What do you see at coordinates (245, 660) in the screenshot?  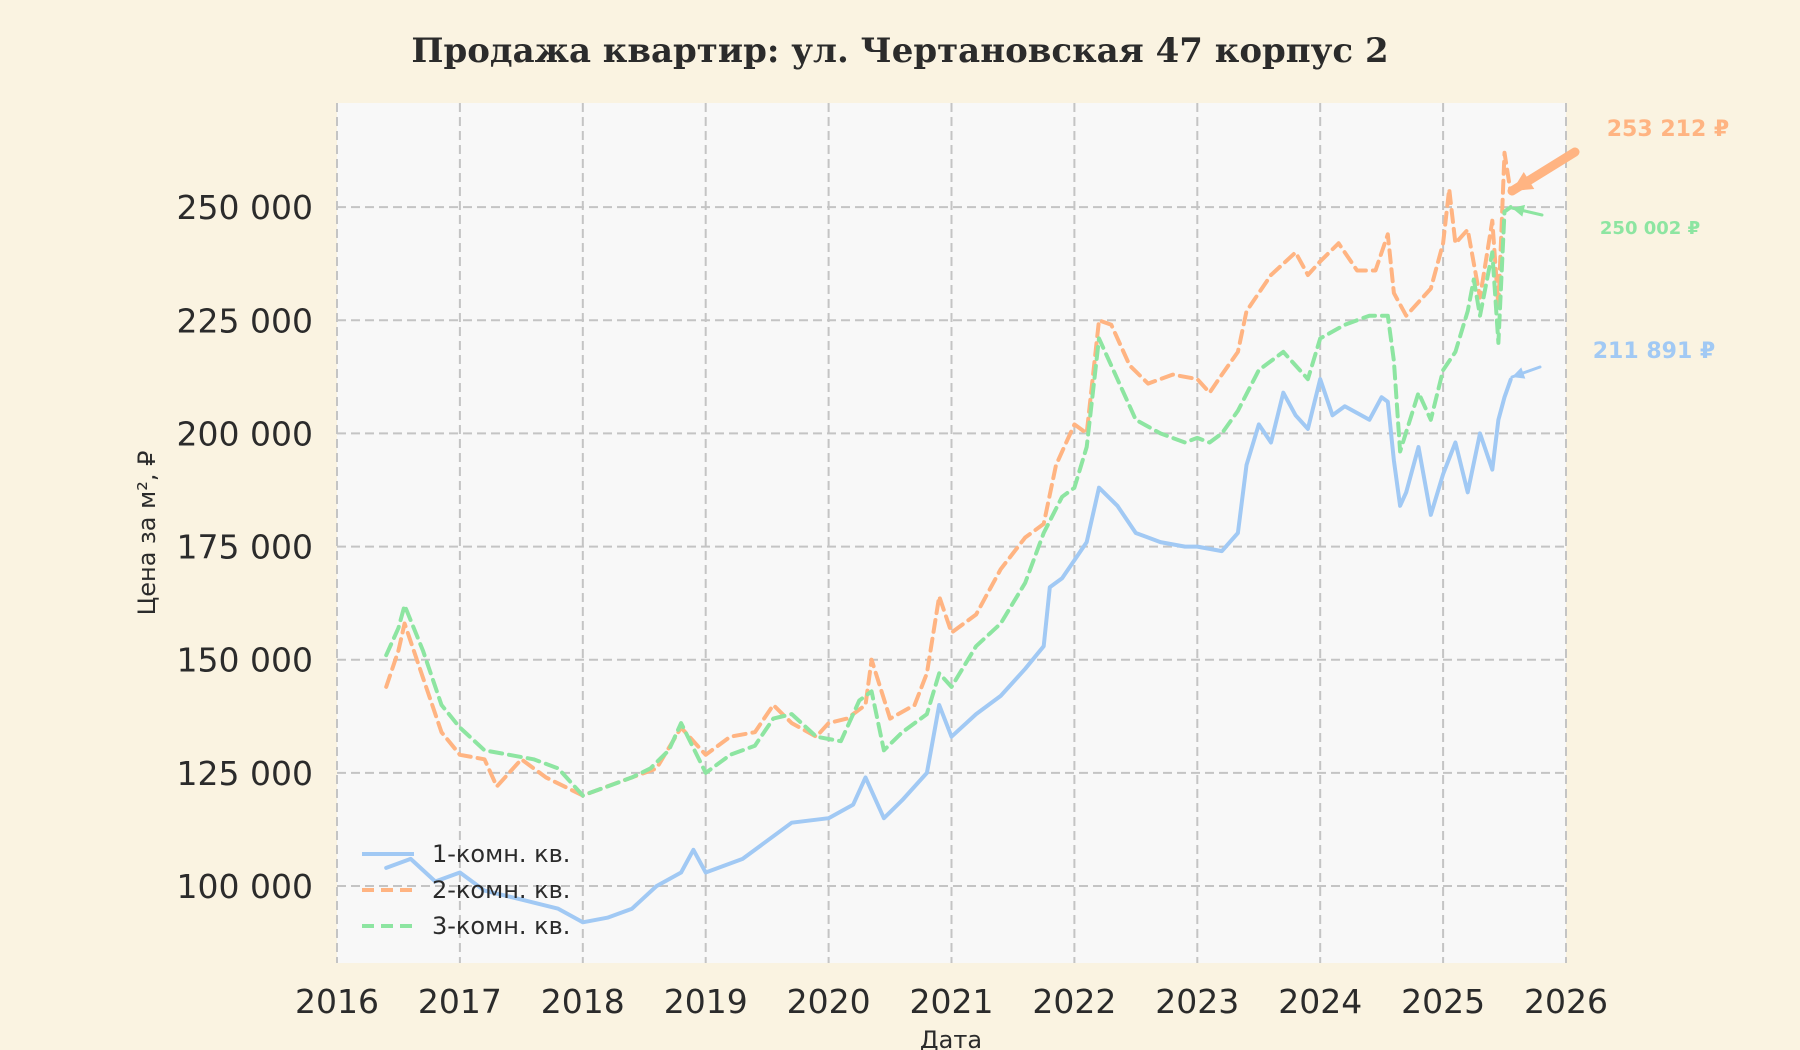 I see `y-tick-label: 150 000` at bounding box center [245, 660].